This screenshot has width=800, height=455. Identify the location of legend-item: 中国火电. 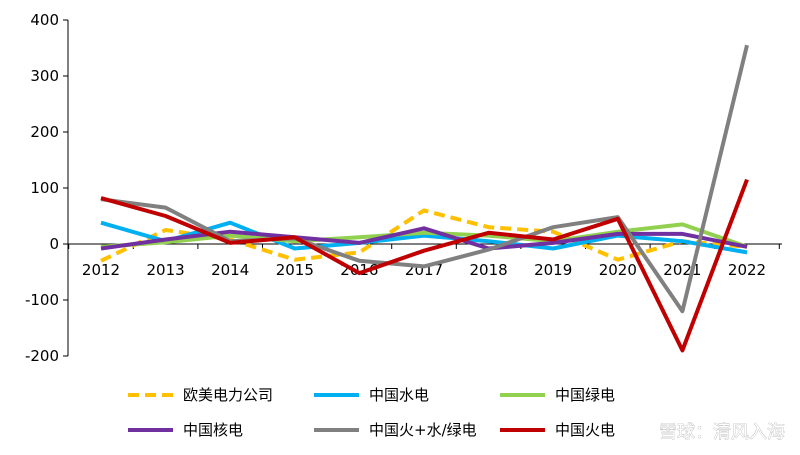
(557, 430).